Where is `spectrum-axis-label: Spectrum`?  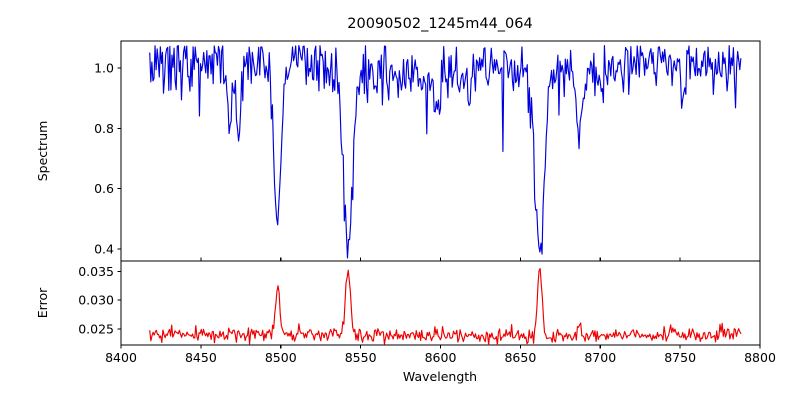
spectrum-axis-label: Spectrum is located at coordinates (42, 151).